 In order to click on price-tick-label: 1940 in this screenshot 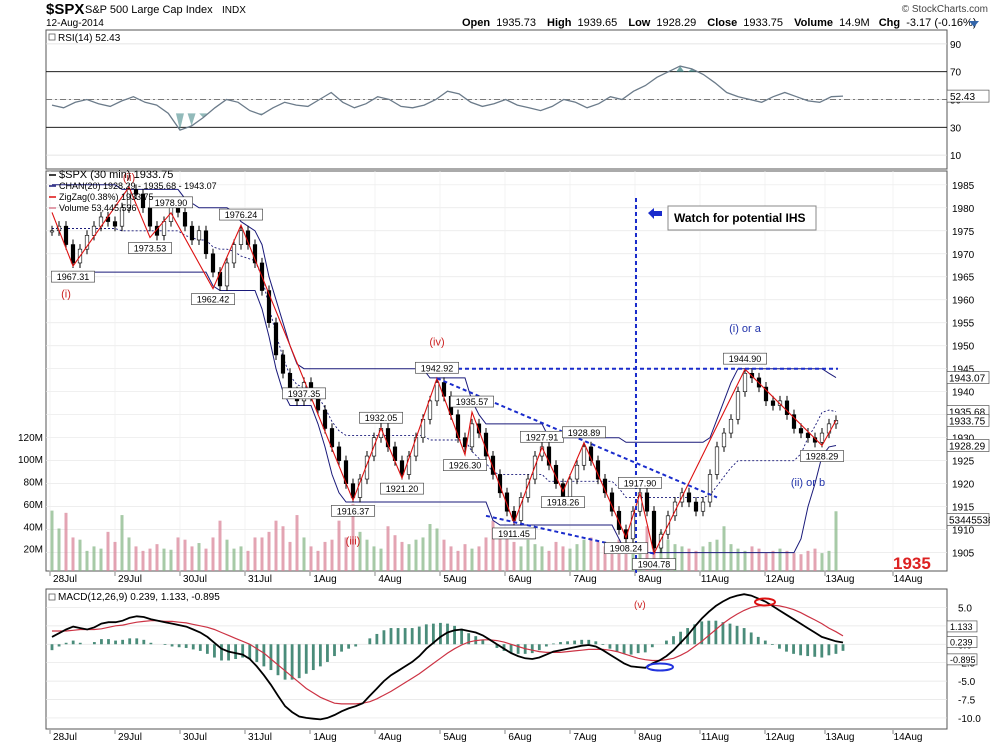, I will do `click(963, 393)`.